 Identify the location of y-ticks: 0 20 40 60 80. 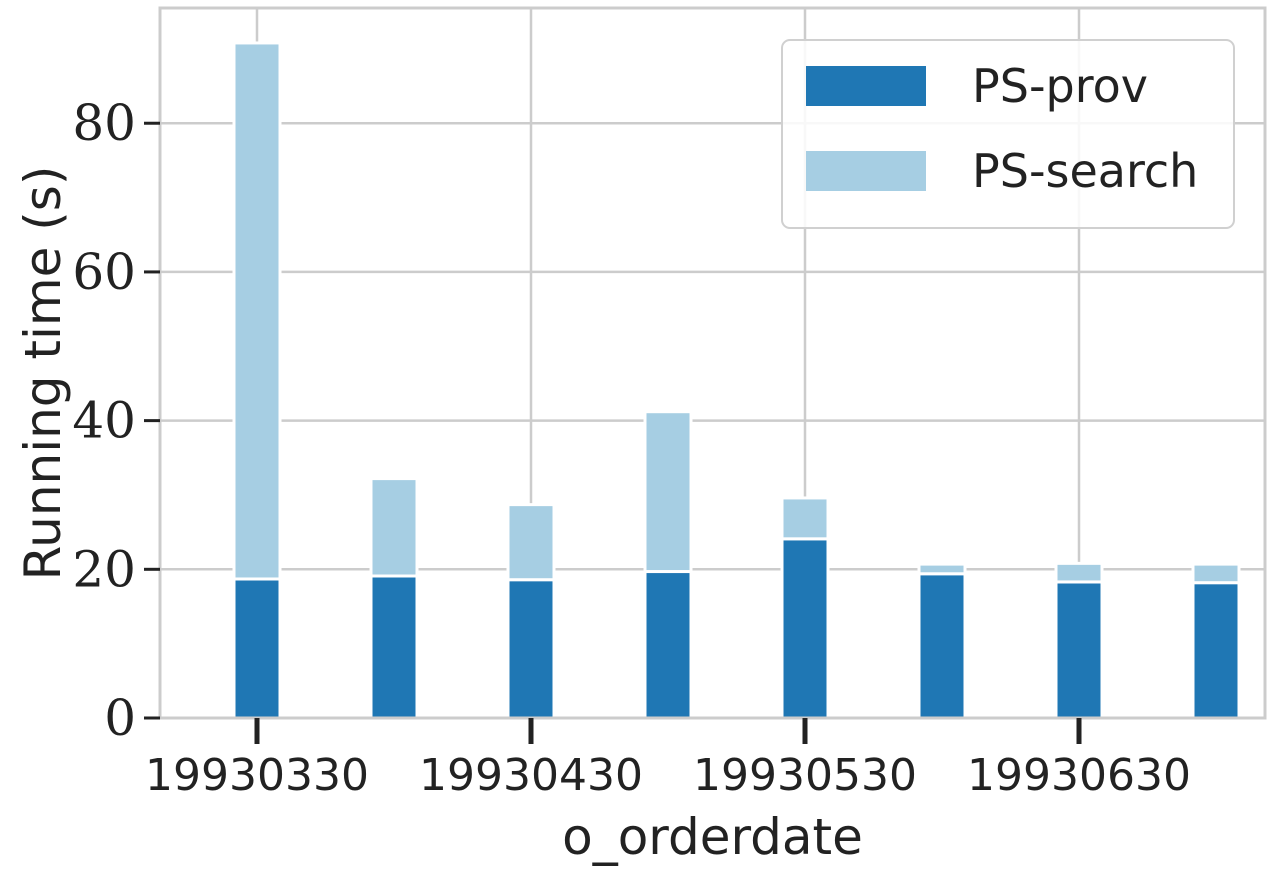
(116, 420).